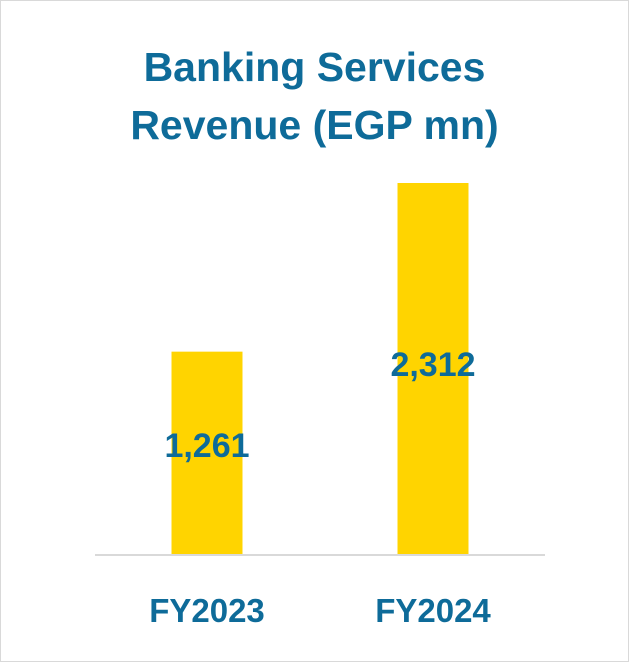 Image resolution: width=629 pixels, height=662 pixels. I want to click on data-label-fy2023: 1,261, so click(206, 446).